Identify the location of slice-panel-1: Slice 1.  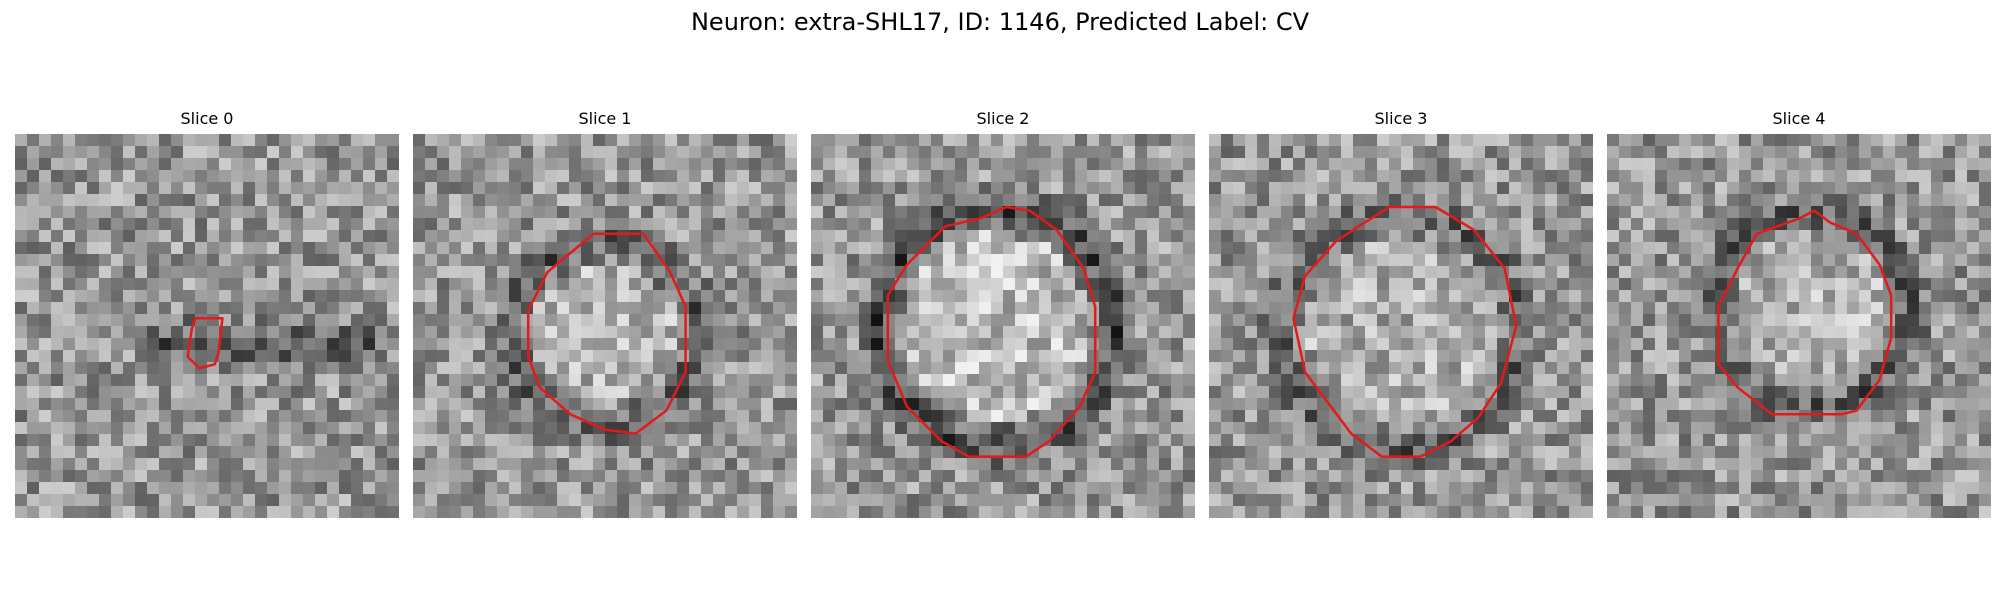
(605, 313).